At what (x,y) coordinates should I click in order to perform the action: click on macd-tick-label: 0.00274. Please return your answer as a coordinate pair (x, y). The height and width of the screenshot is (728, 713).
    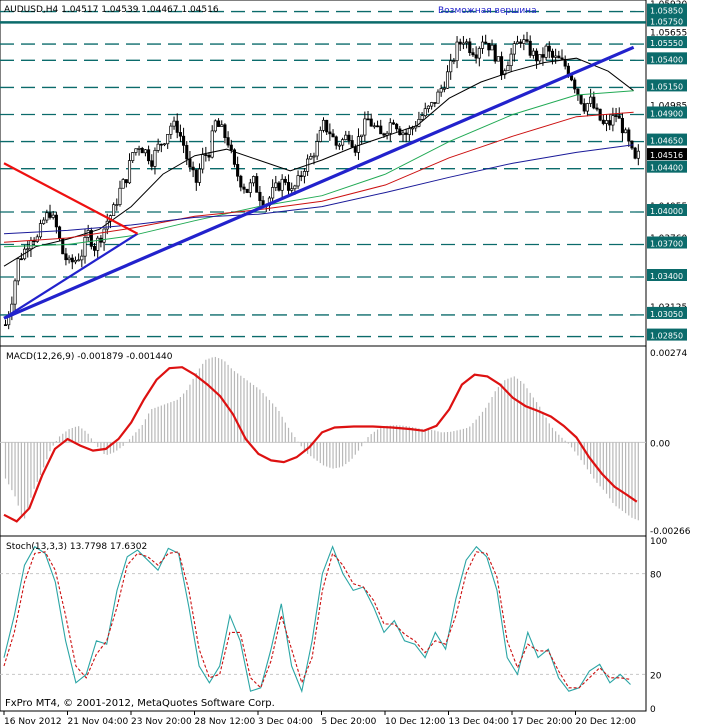
    Looking at the image, I should click on (668, 354).